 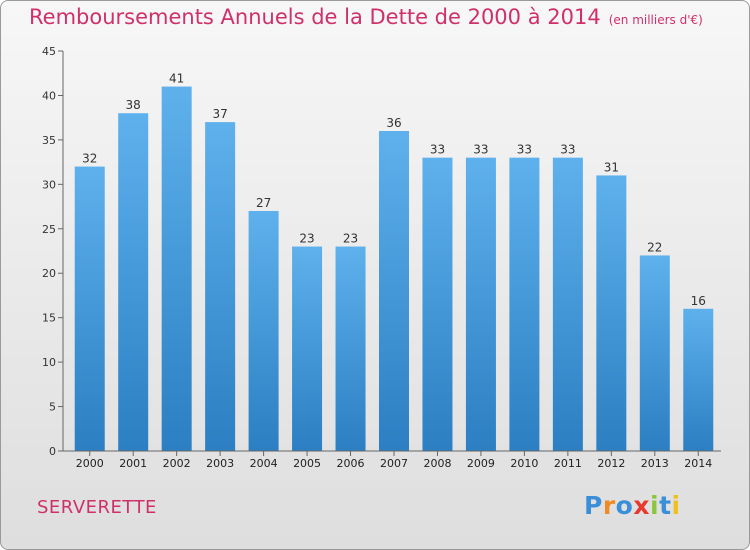 What do you see at coordinates (698, 379) in the screenshot?
I see `bar-2014` at bounding box center [698, 379].